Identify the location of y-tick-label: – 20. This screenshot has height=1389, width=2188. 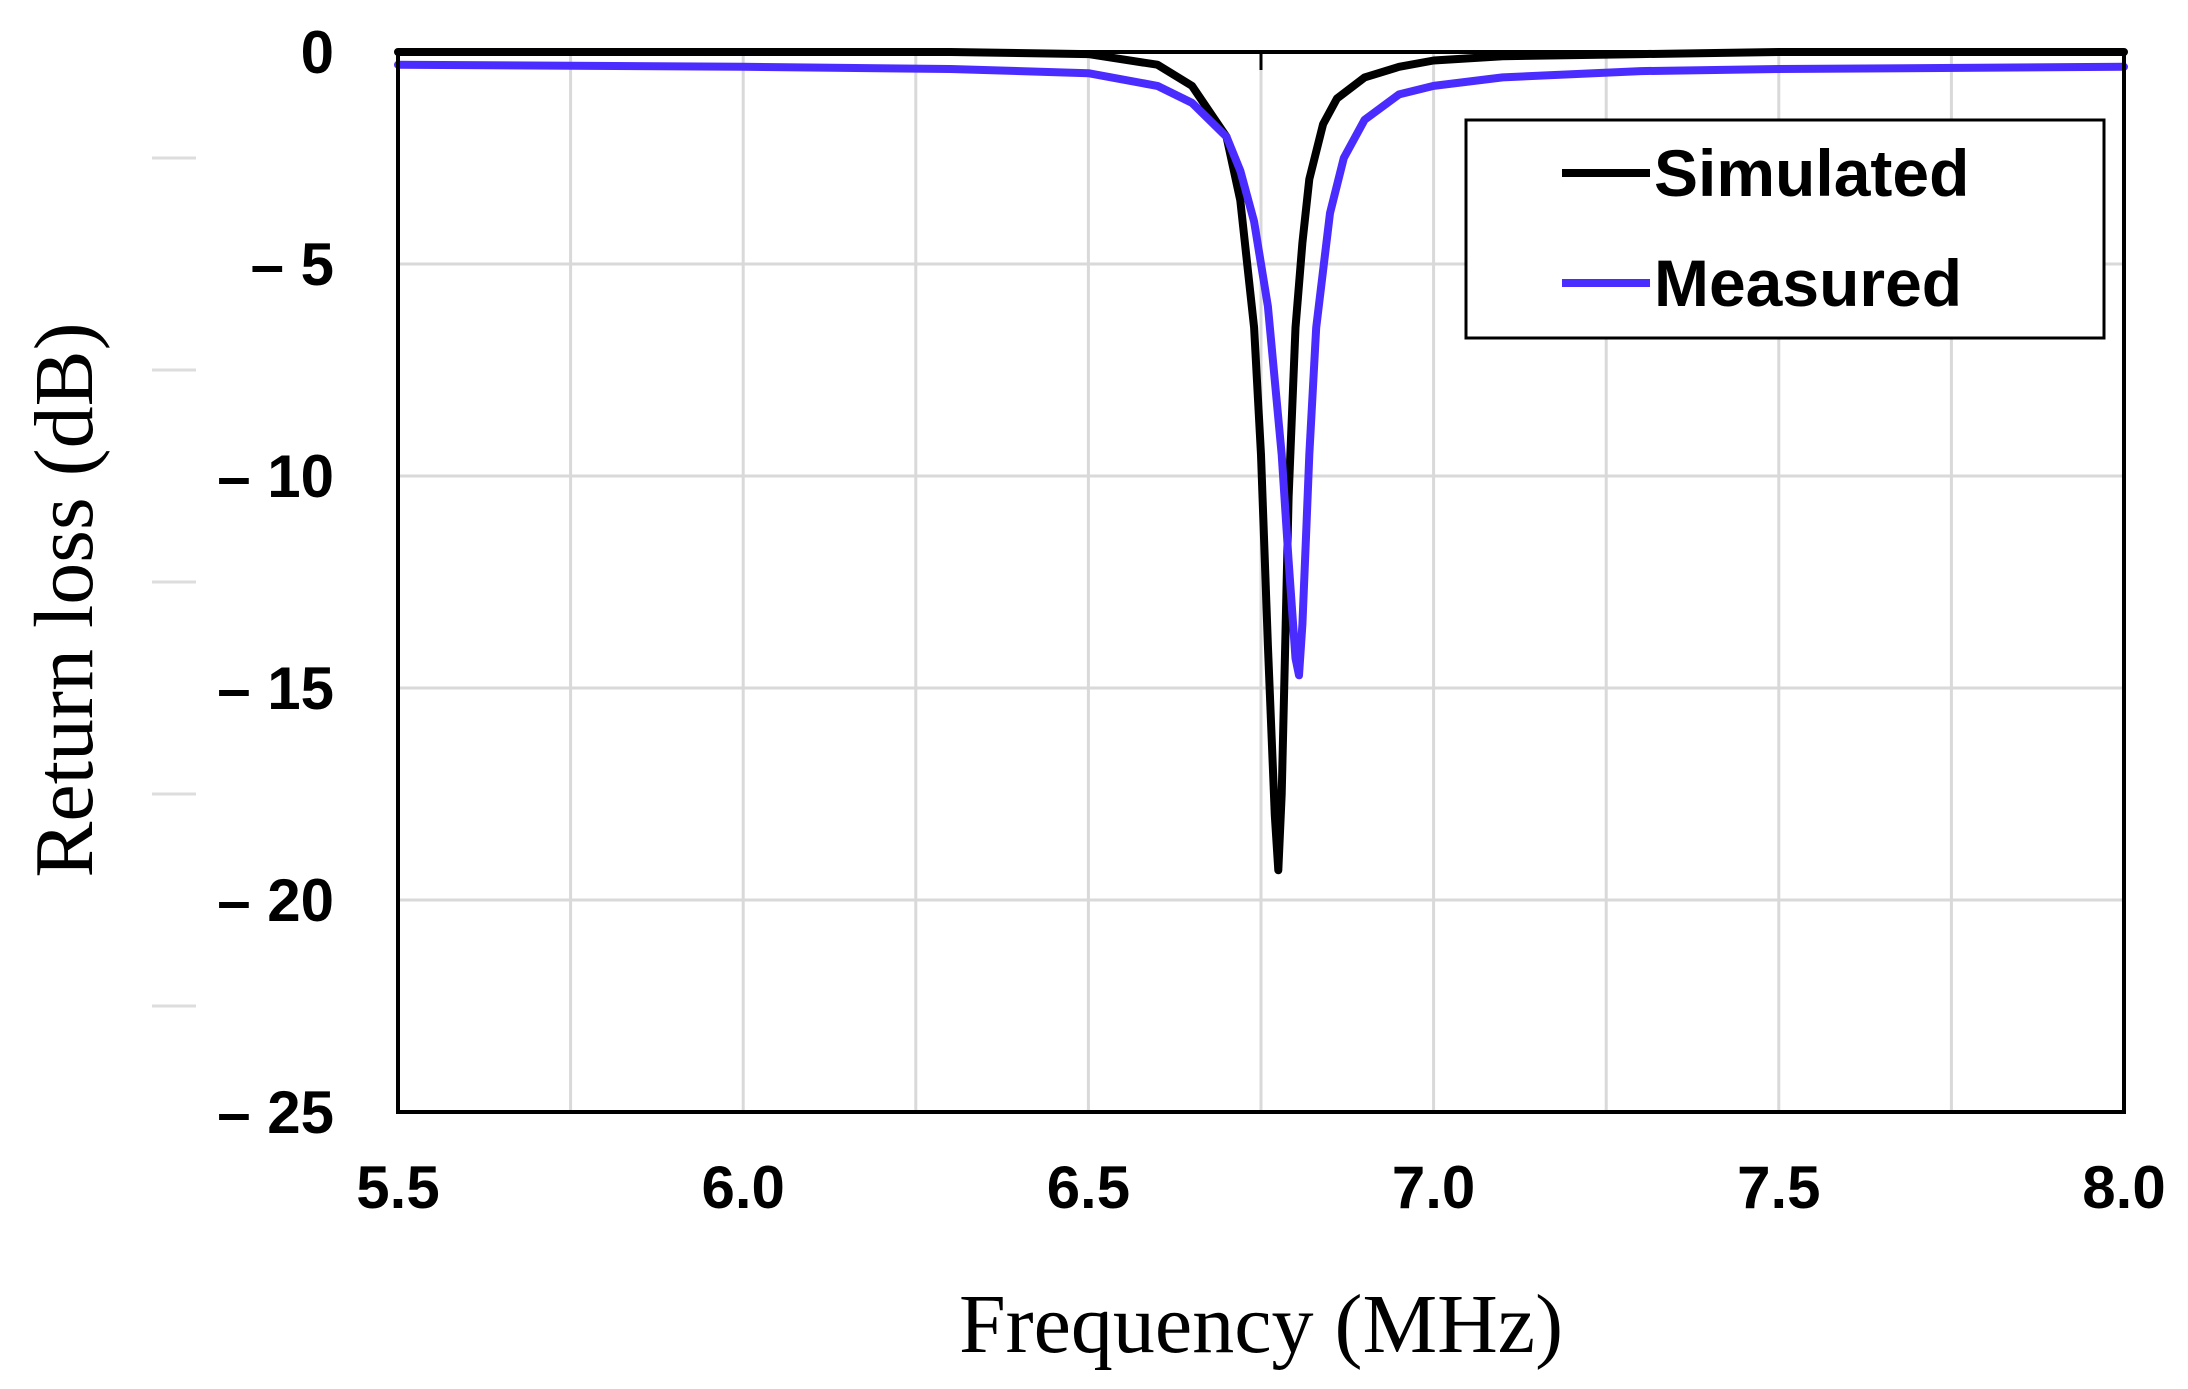
(275, 900).